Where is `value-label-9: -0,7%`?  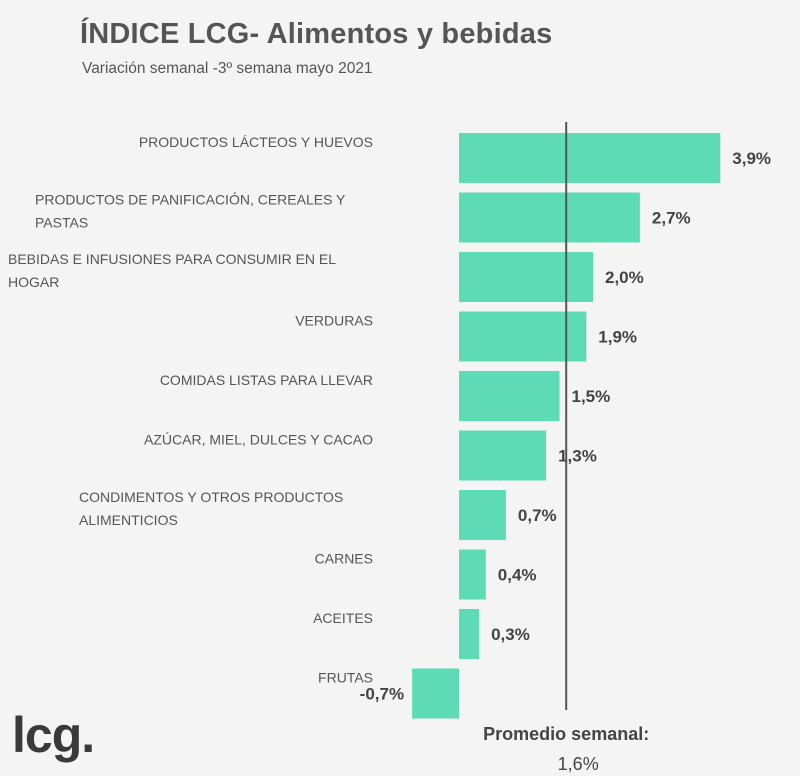
value-label-9: -0,7% is located at coordinates (382, 694).